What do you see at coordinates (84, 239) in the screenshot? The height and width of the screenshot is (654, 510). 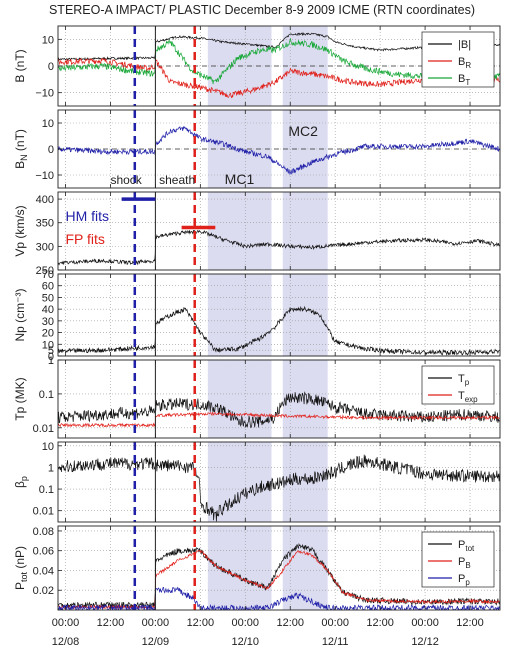 I see `annotation-fp-fits: FP fits` at bounding box center [84, 239].